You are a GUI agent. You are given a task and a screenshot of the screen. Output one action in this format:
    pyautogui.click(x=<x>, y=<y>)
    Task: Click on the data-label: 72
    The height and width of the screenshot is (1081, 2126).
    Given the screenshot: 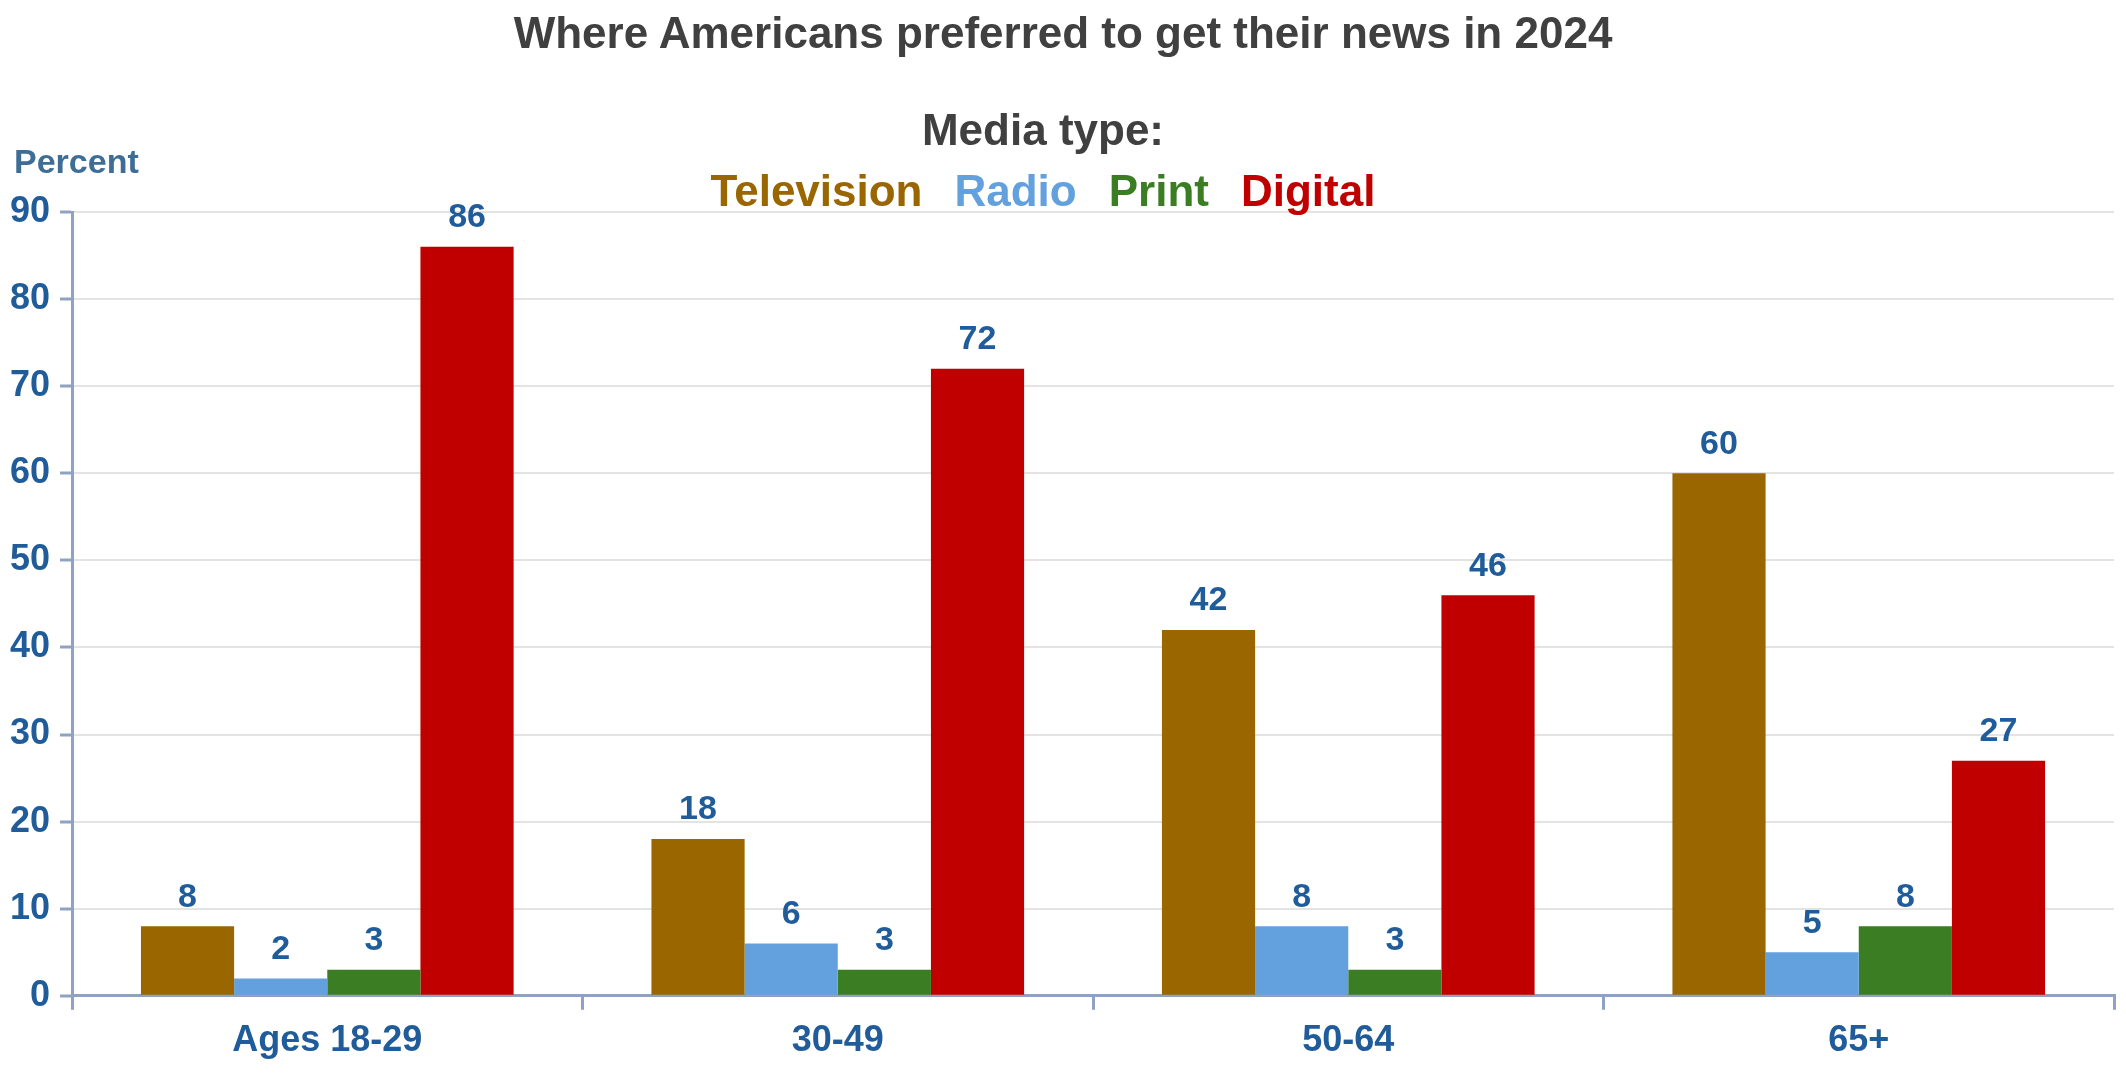 What is the action you would take?
    pyautogui.click(x=977, y=337)
    